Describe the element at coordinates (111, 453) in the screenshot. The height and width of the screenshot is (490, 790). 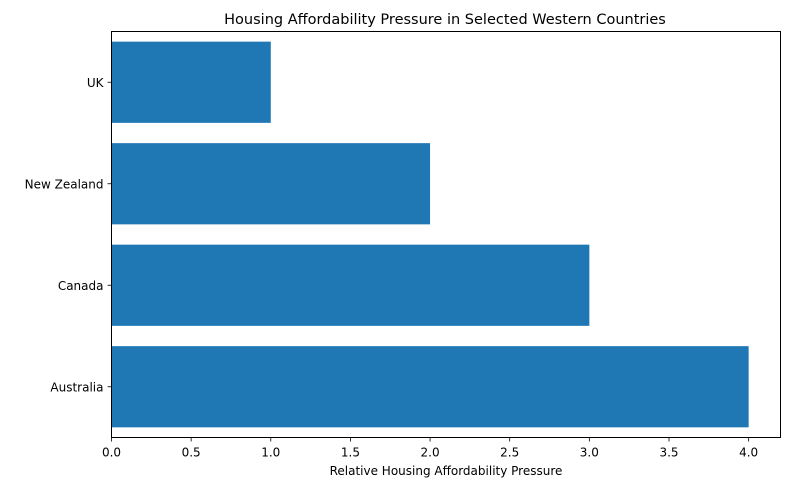
I see `x-tick-label: 0.0` at that location.